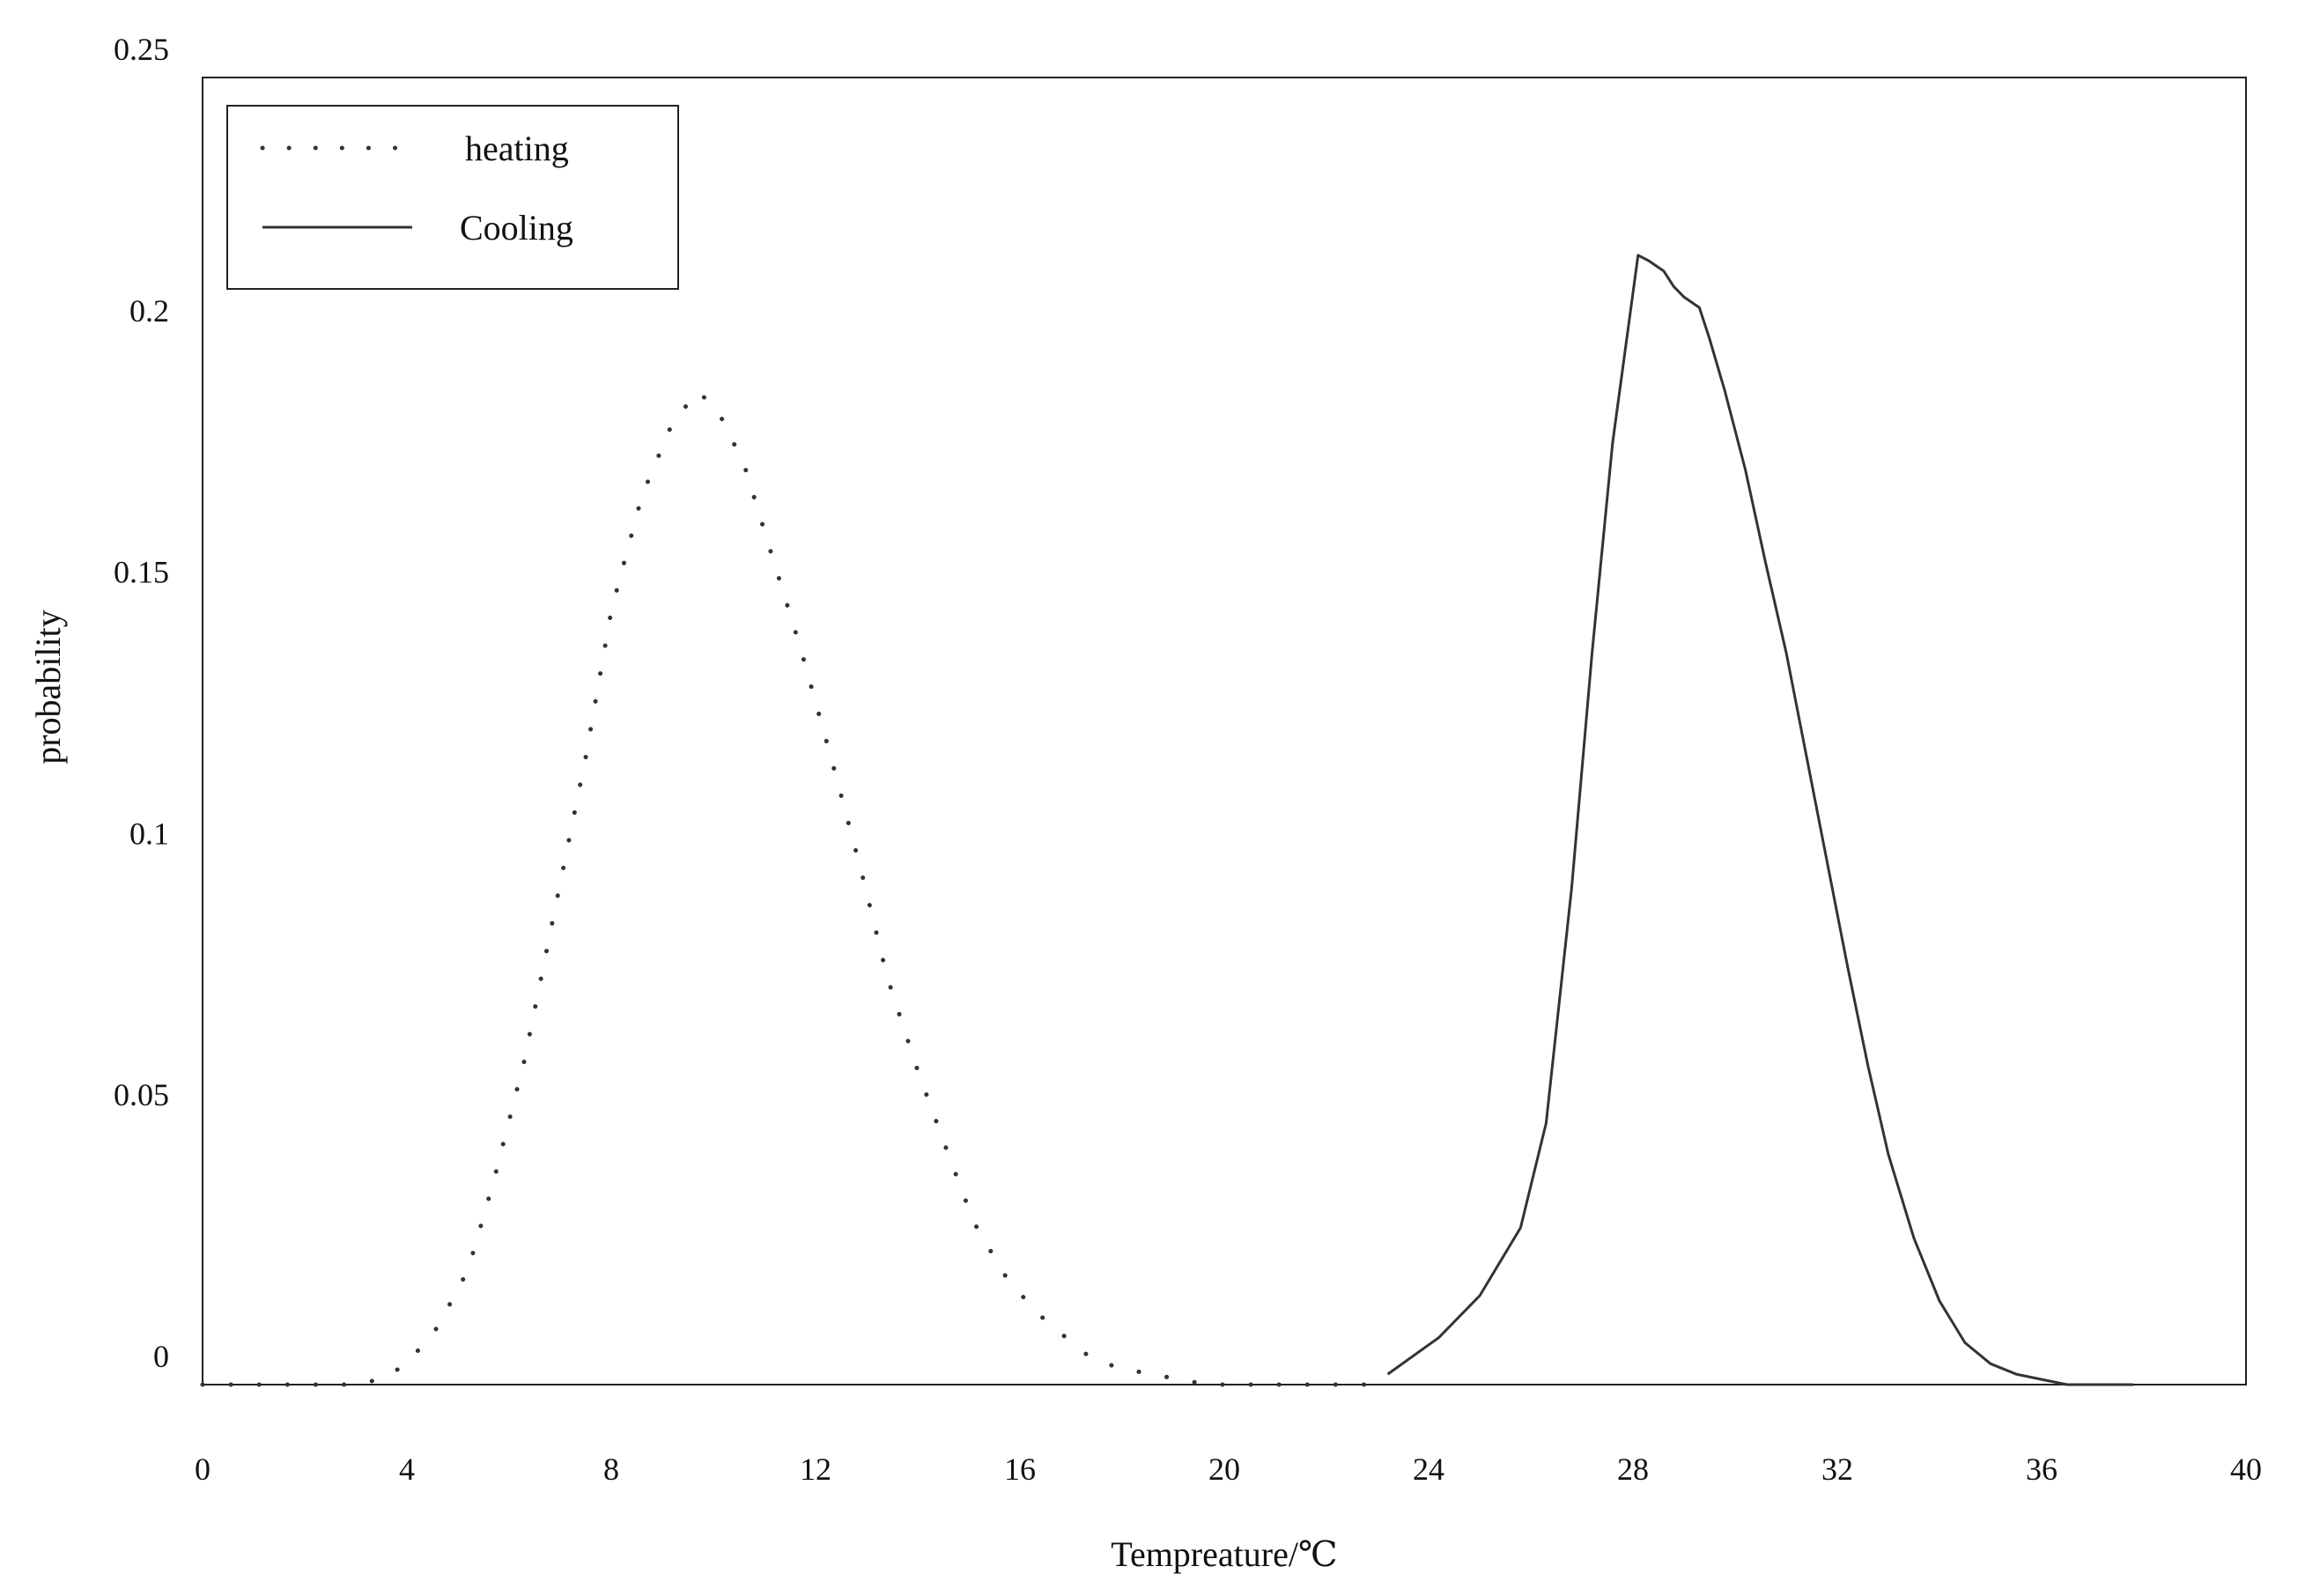 The height and width of the screenshot is (1596, 2305). What do you see at coordinates (1224, 1469) in the screenshot?
I see `x-tick-label: 20` at bounding box center [1224, 1469].